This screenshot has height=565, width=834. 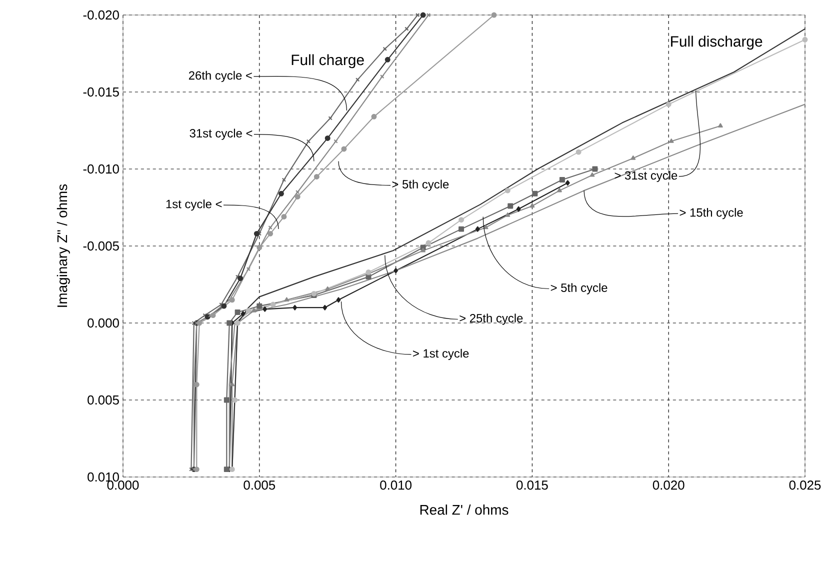 What do you see at coordinates (464, 509) in the screenshot?
I see `x-axis-title: Real Z' / ohms` at bounding box center [464, 509].